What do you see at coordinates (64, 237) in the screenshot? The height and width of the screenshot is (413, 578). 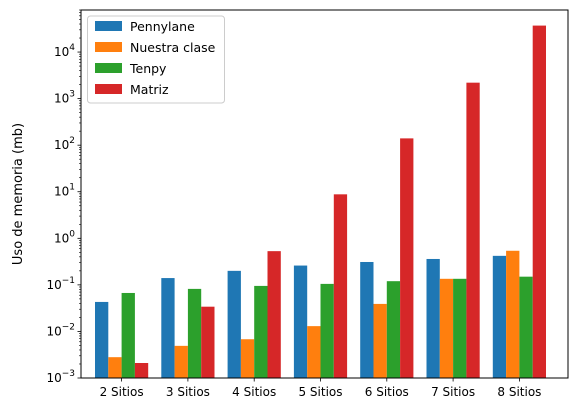 I see `y-tick-label: 10⁰` at bounding box center [64, 237].